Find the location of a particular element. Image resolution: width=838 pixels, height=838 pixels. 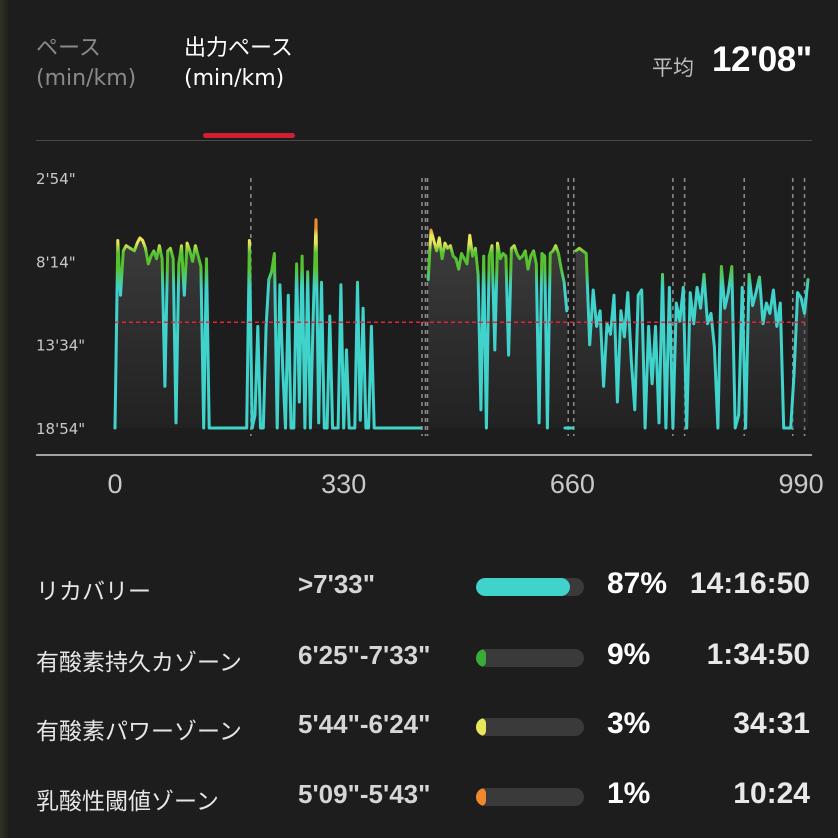

zone-name: 有酸素パワーゾーン is located at coordinates (139, 729).